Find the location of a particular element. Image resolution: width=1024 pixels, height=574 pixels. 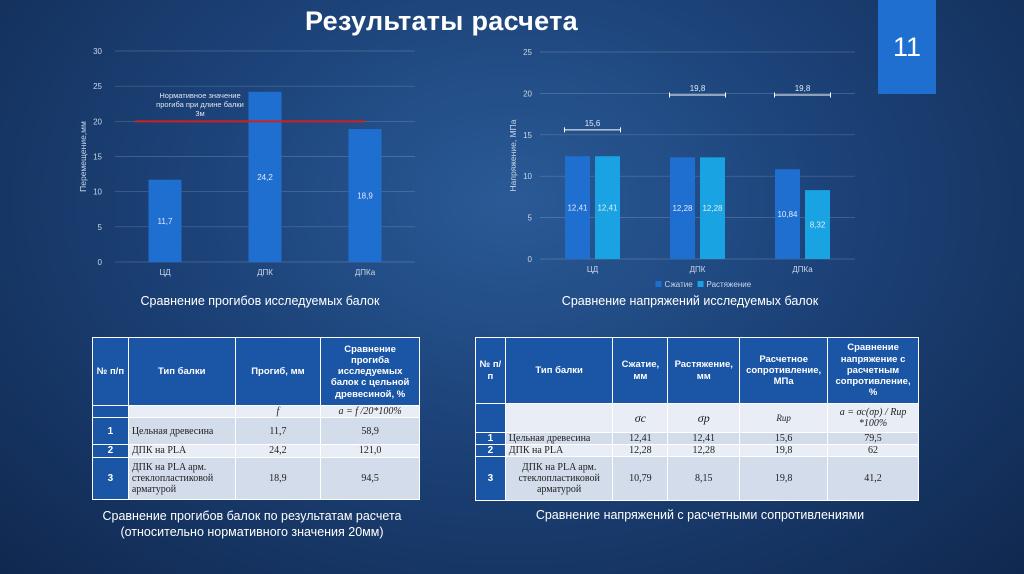

ratio-value: 62 is located at coordinates (873, 450).